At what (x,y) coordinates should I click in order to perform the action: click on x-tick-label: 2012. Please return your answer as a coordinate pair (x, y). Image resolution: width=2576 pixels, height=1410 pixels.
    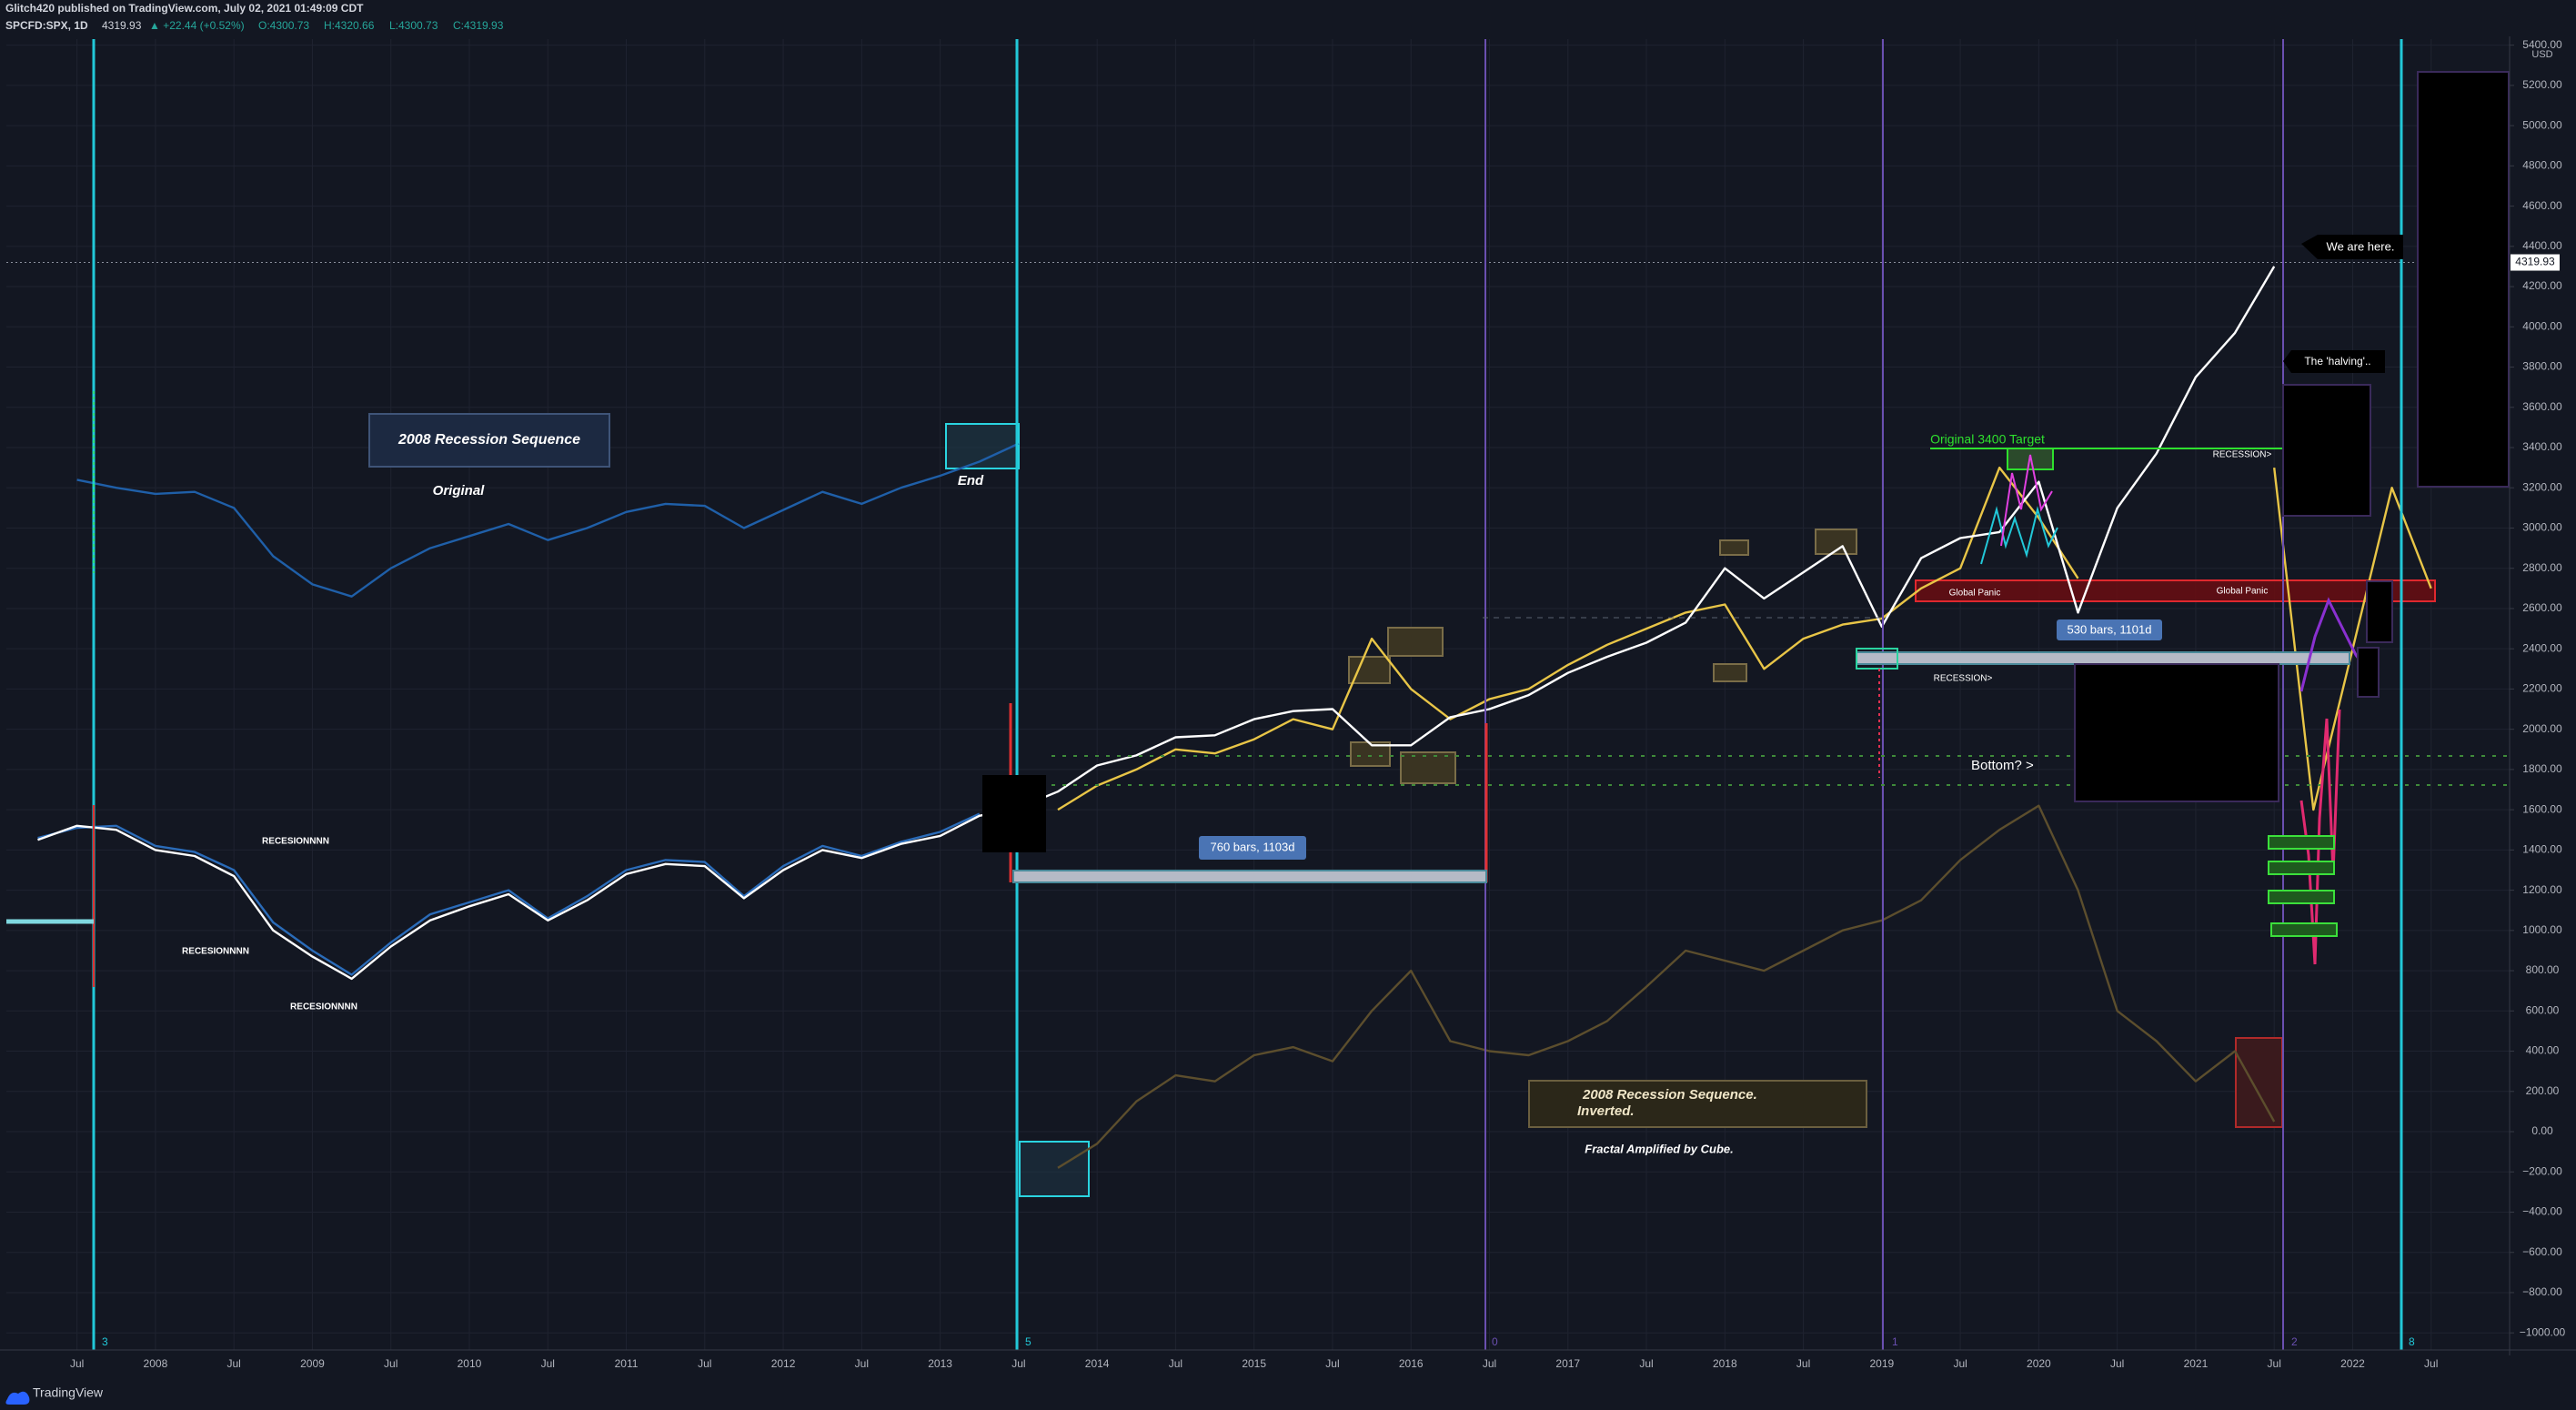
    Looking at the image, I should click on (783, 1363).